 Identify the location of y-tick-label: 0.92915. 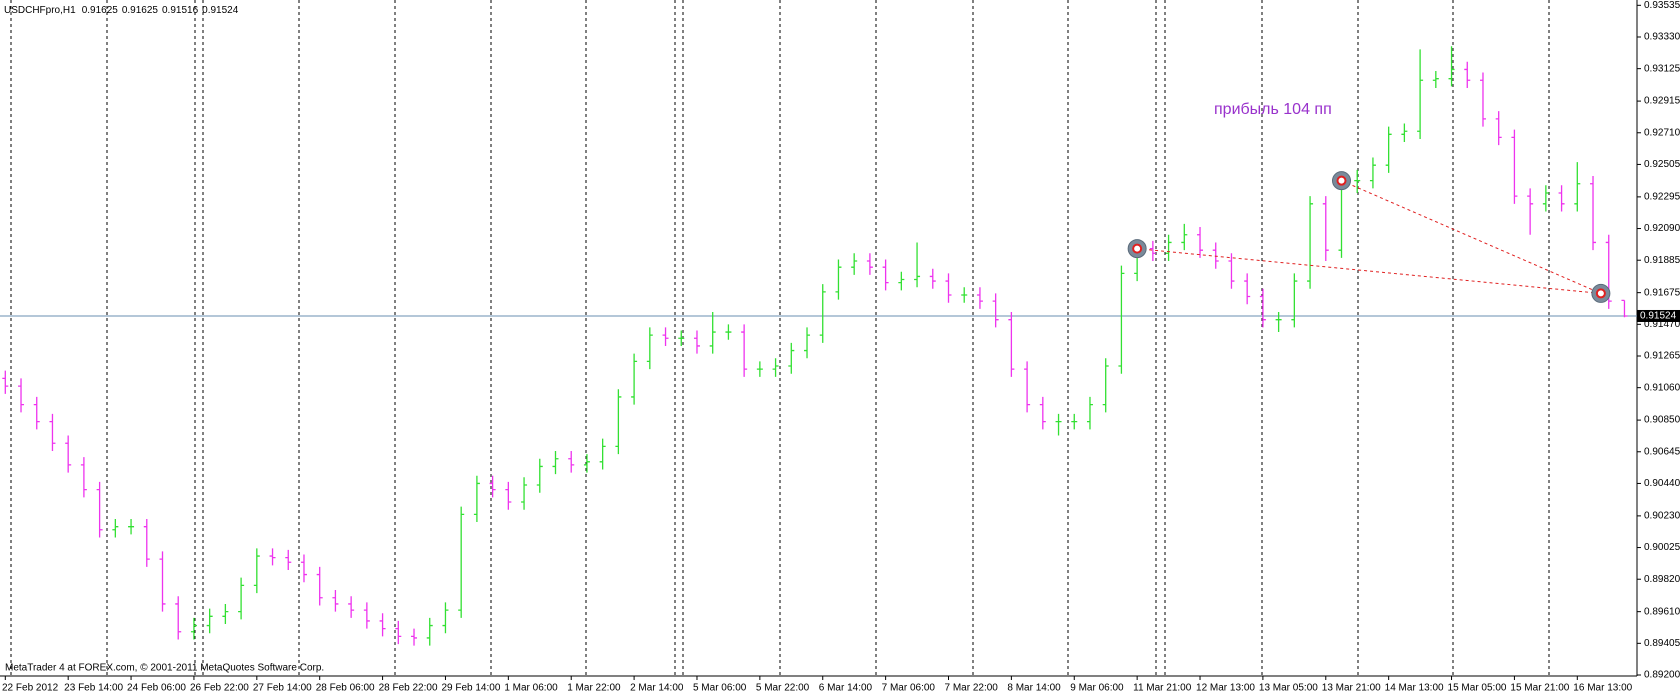
(1662, 101).